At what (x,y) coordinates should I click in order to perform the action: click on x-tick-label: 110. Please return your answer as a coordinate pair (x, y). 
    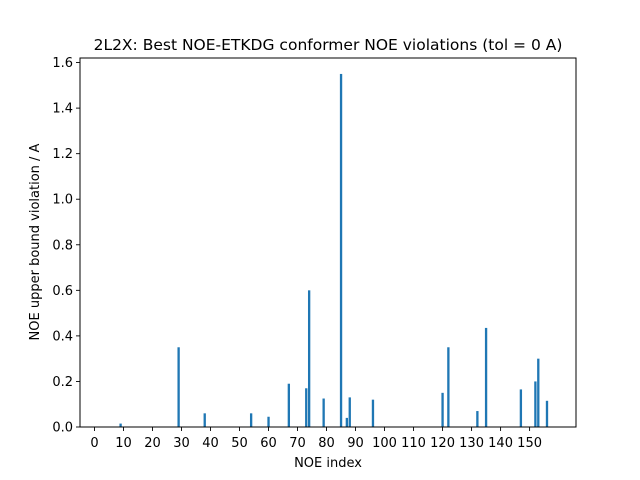
    Looking at the image, I should click on (413, 443).